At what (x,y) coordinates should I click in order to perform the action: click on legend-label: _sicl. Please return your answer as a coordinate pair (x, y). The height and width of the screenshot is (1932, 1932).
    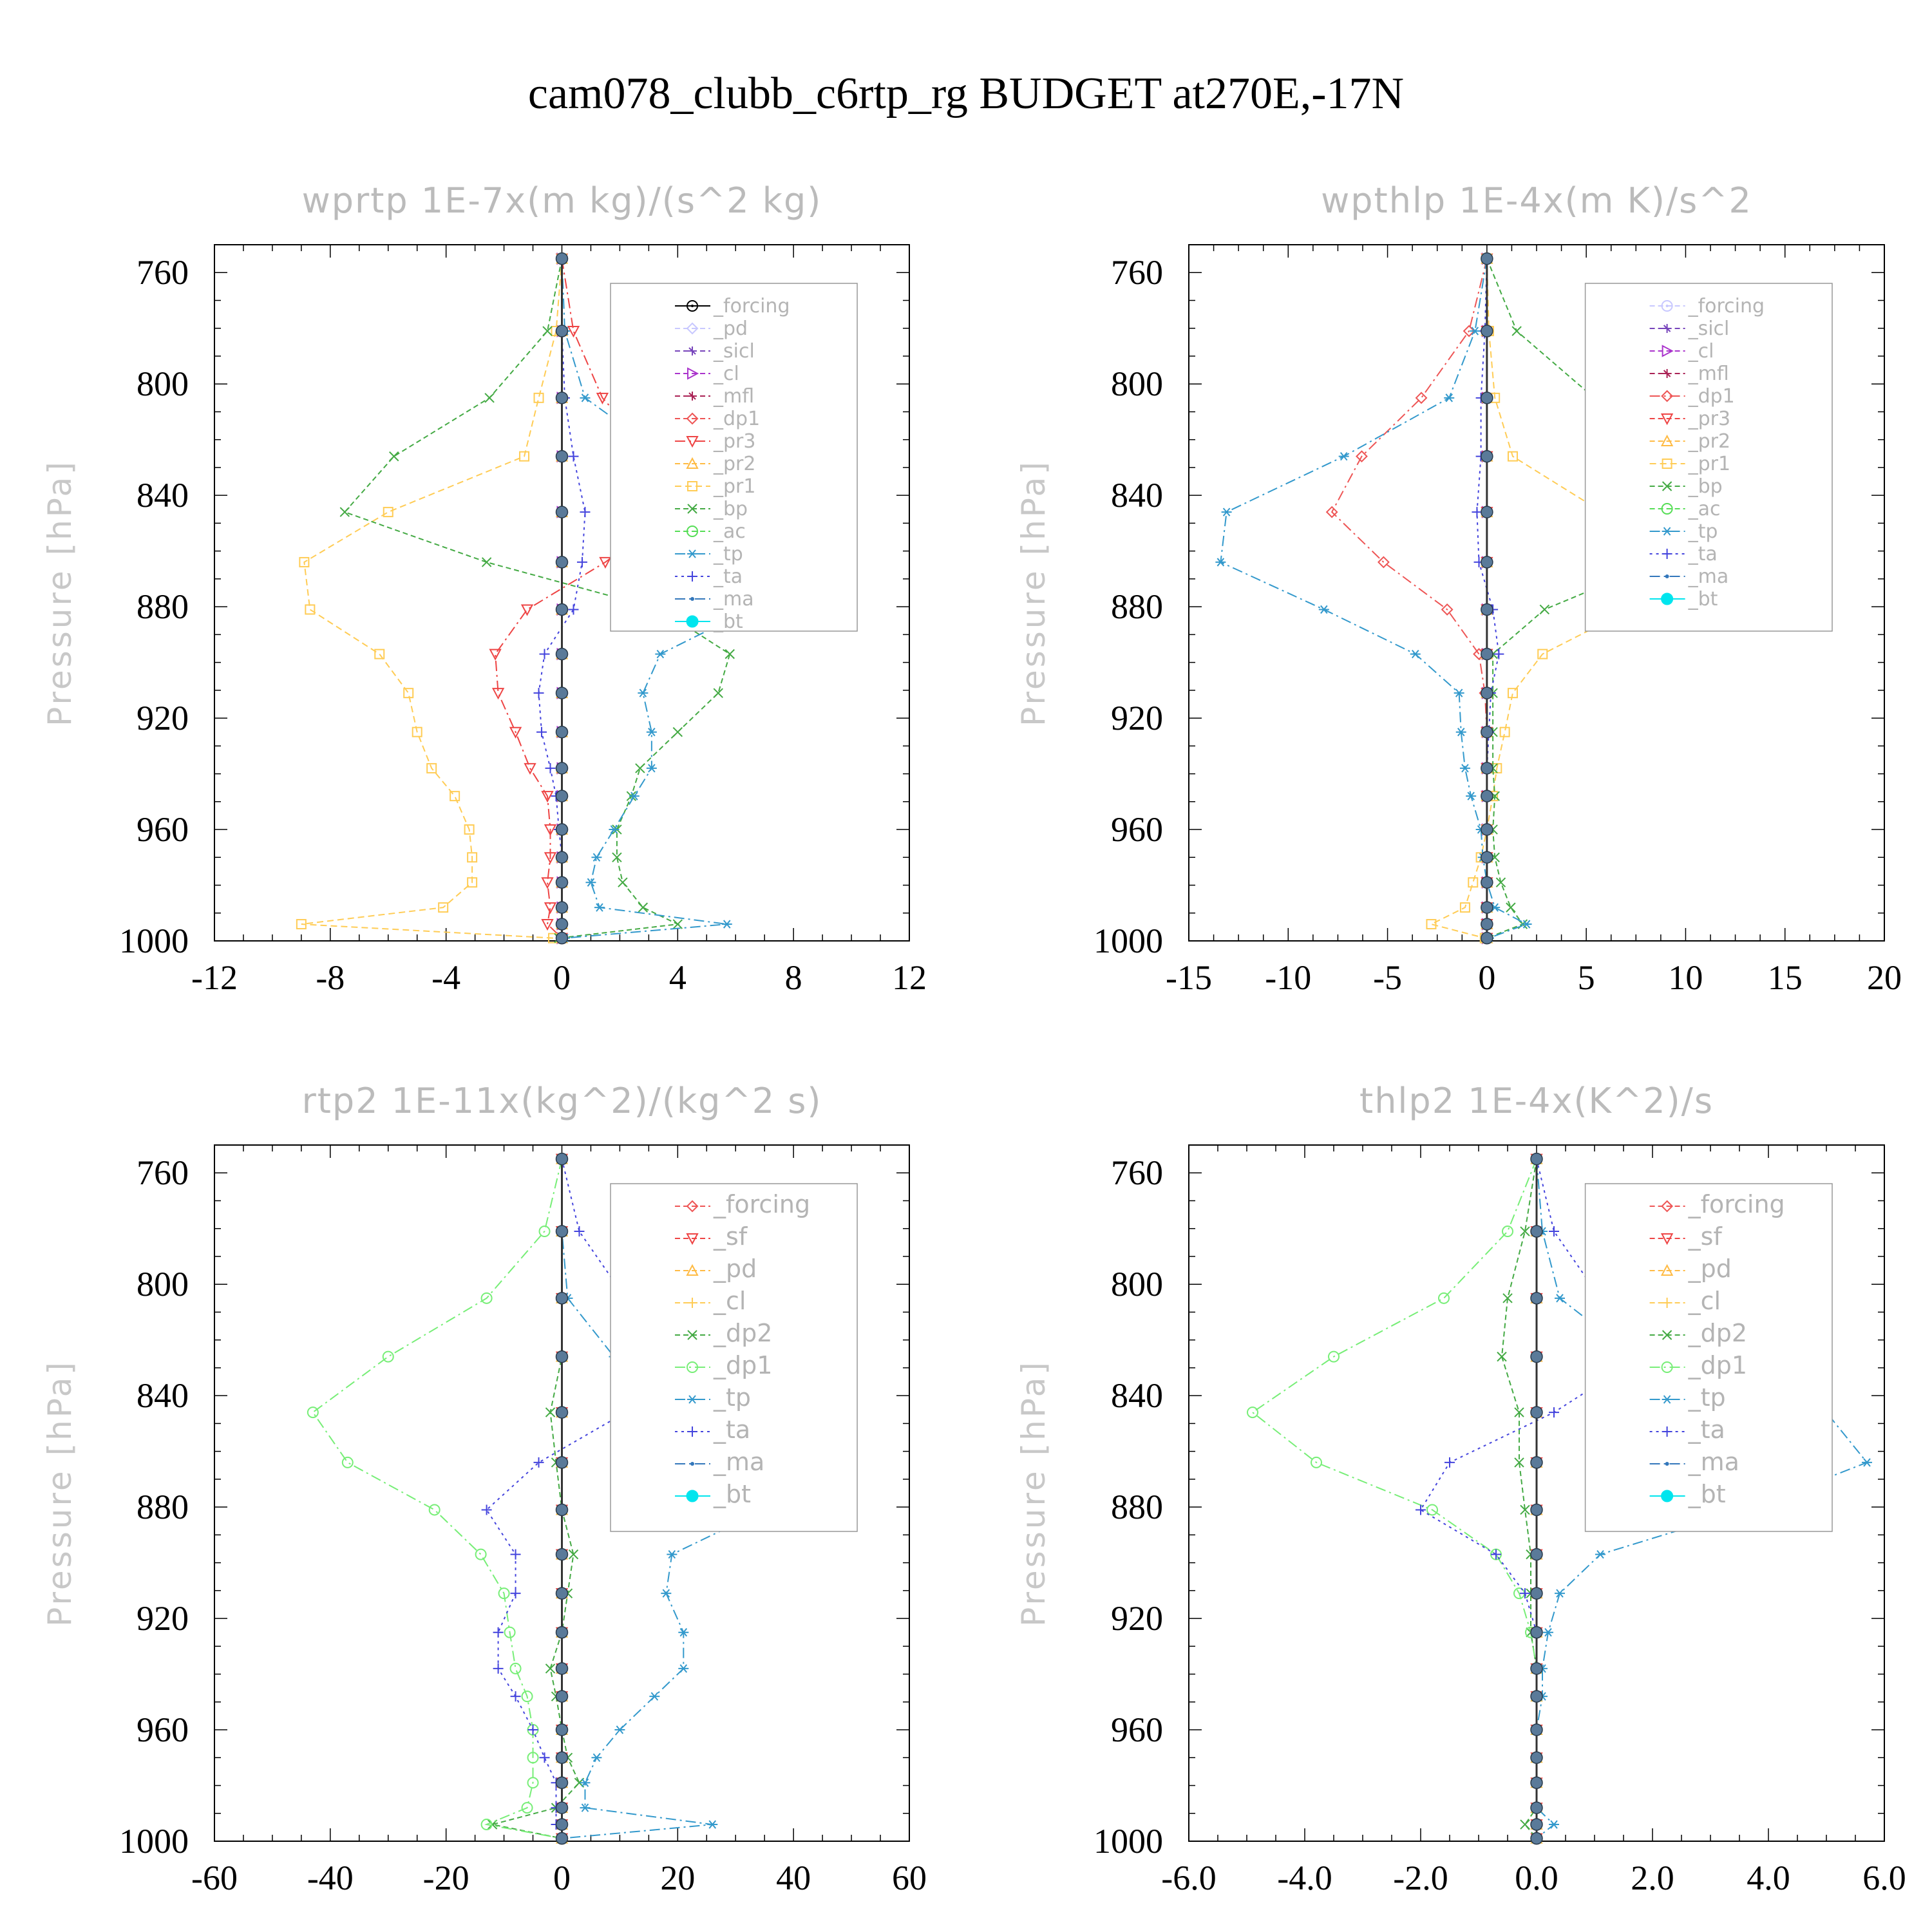
    Looking at the image, I should click on (1709, 328).